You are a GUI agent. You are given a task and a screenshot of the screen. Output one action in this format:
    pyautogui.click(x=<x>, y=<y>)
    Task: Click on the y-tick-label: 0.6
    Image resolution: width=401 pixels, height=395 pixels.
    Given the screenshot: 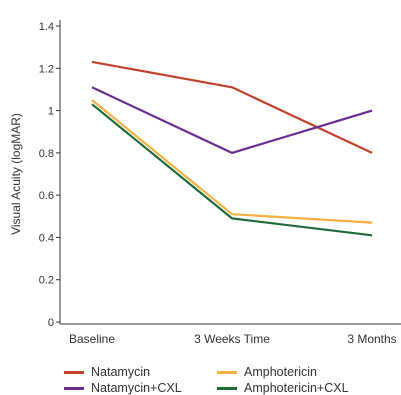 What is the action you would take?
    pyautogui.click(x=46, y=196)
    